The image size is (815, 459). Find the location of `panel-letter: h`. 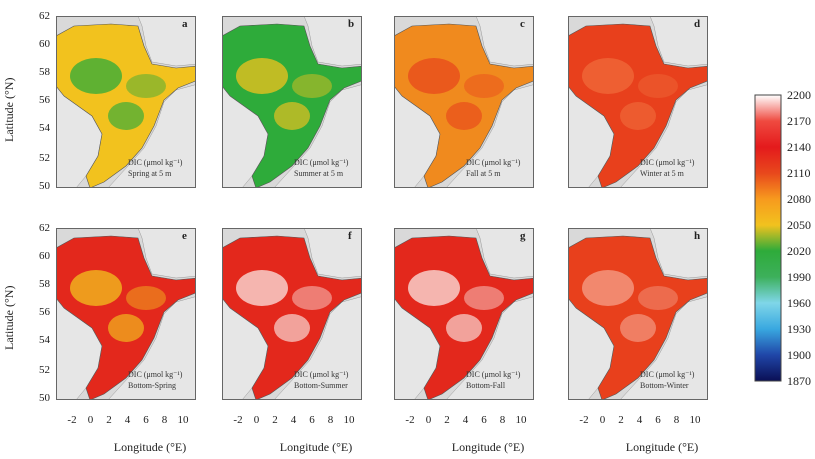

panel-letter: h is located at coordinates (697, 236).